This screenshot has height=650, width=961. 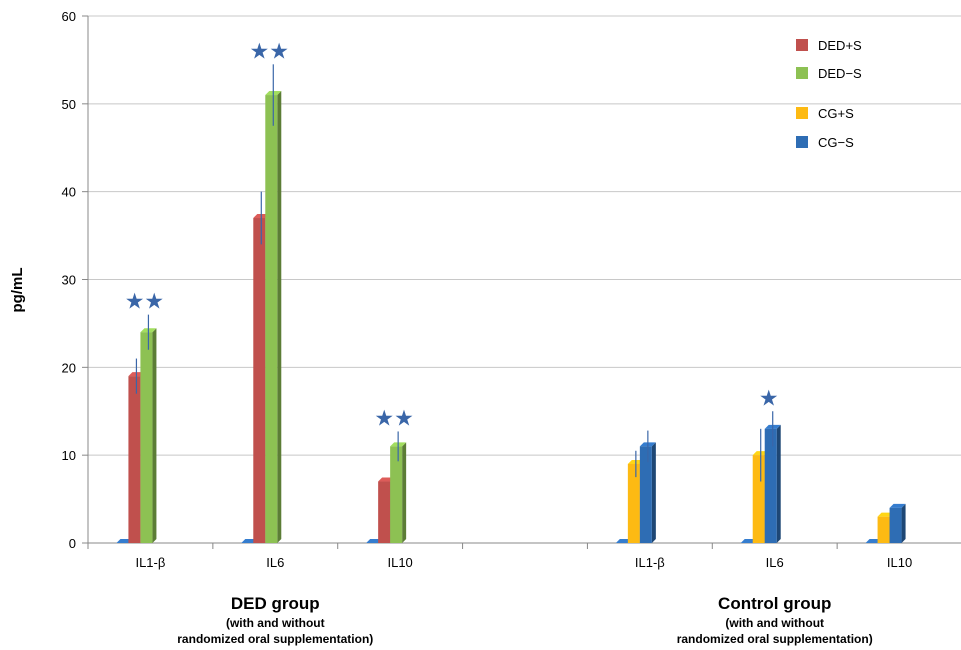 I want to click on y-tick-label: 30, so click(x=69, y=280).